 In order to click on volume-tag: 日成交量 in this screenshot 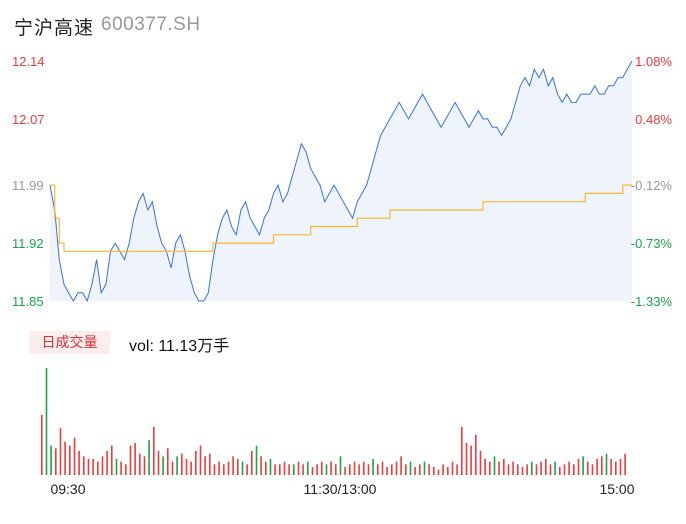, I will do `click(69, 342)`.